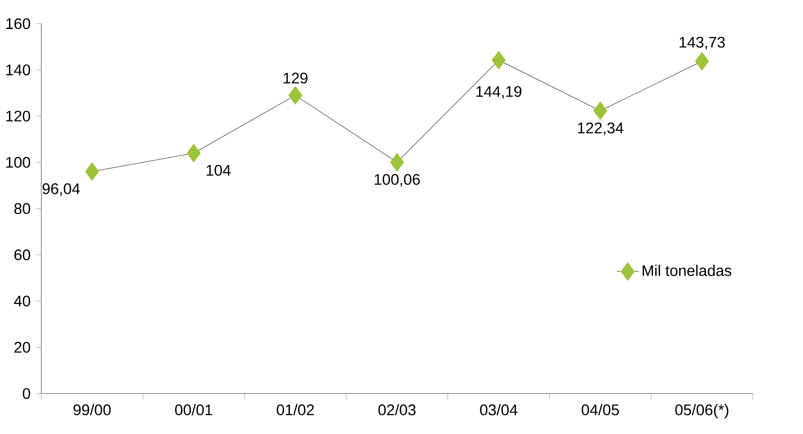 This screenshot has width=803, height=434. I want to click on y-tick-label: 140, so click(18, 70).